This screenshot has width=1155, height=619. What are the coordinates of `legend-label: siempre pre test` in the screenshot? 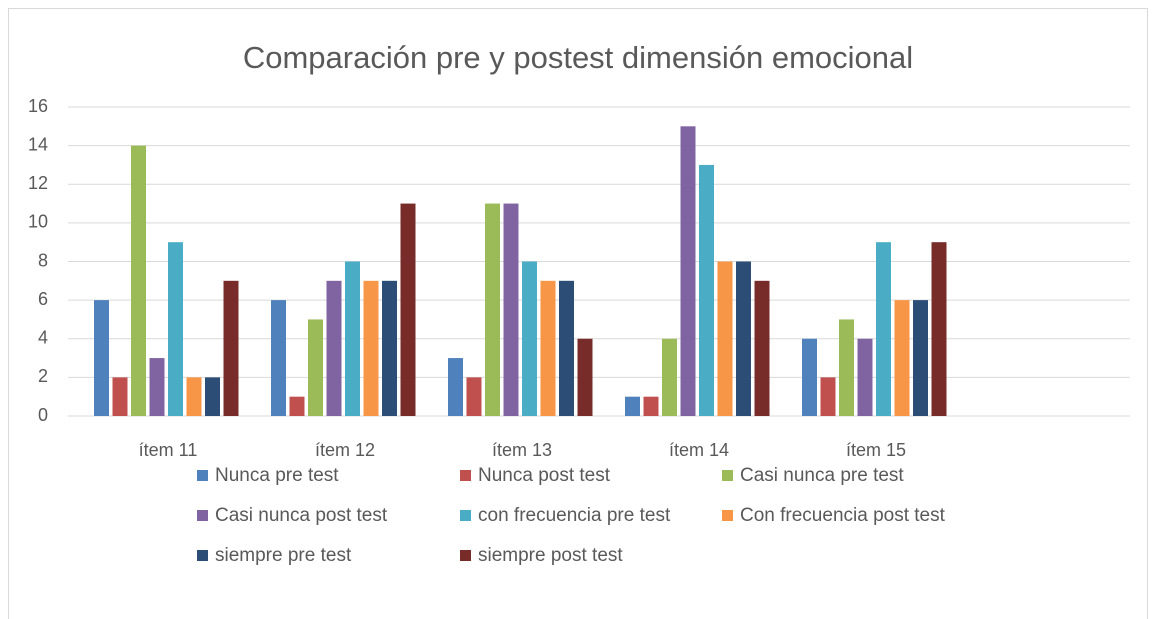 It's located at (283, 555).